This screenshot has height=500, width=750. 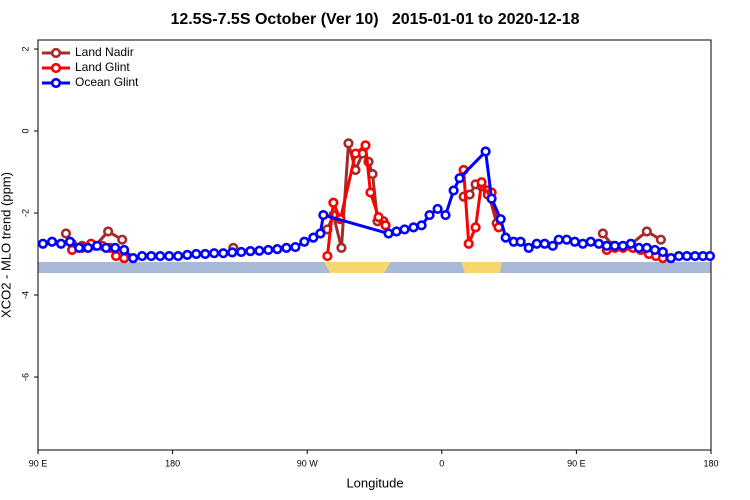 What do you see at coordinates (25, 377) in the screenshot?
I see `y-tick-label: -6` at bounding box center [25, 377].